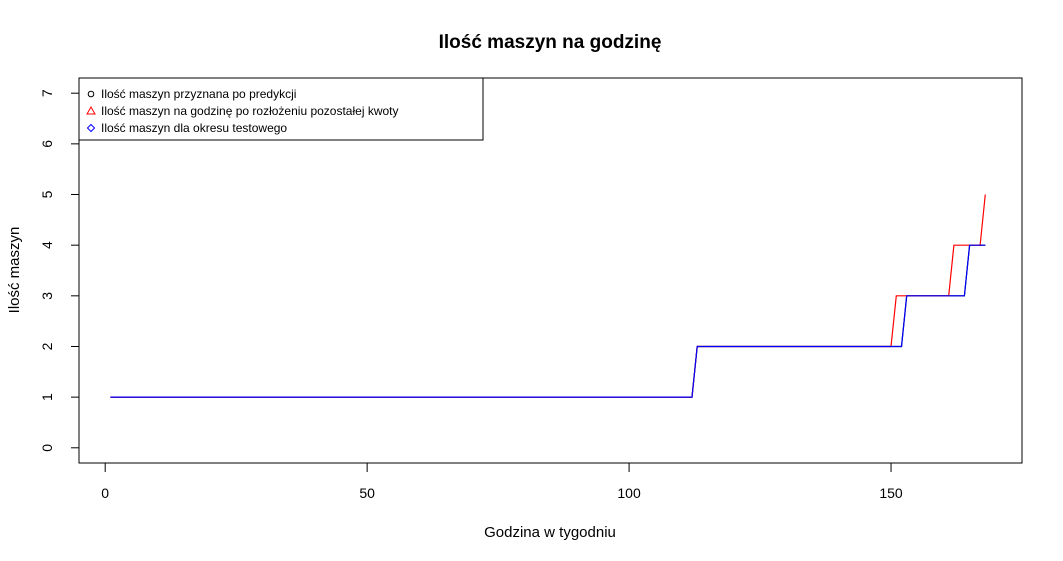 The height and width of the screenshot is (561, 1063). Describe the element at coordinates (14, 270) in the screenshot. I see `y-axis-label: Ilość maszyn` at that location.